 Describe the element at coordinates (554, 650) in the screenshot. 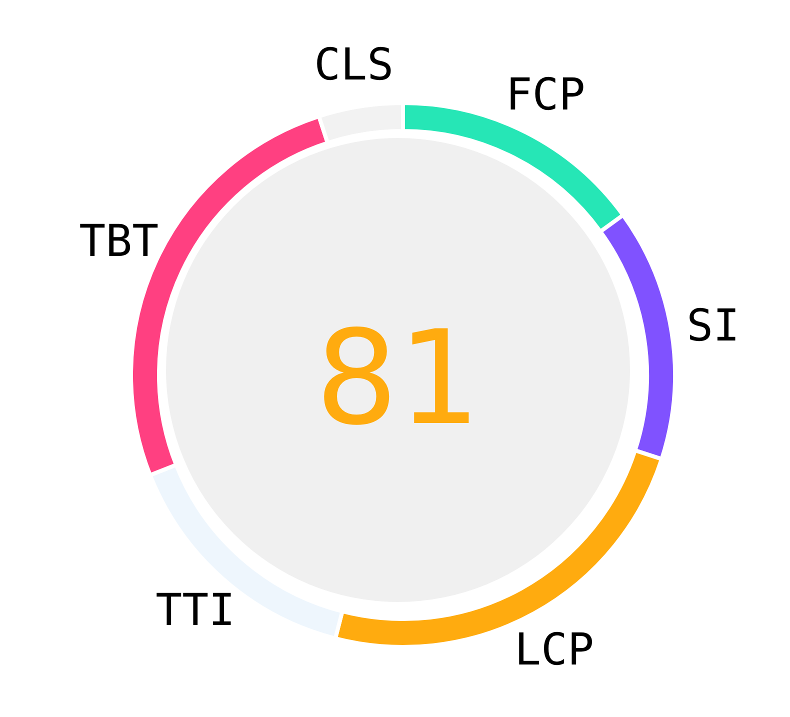

I see `slice-label: LCP` at that location.